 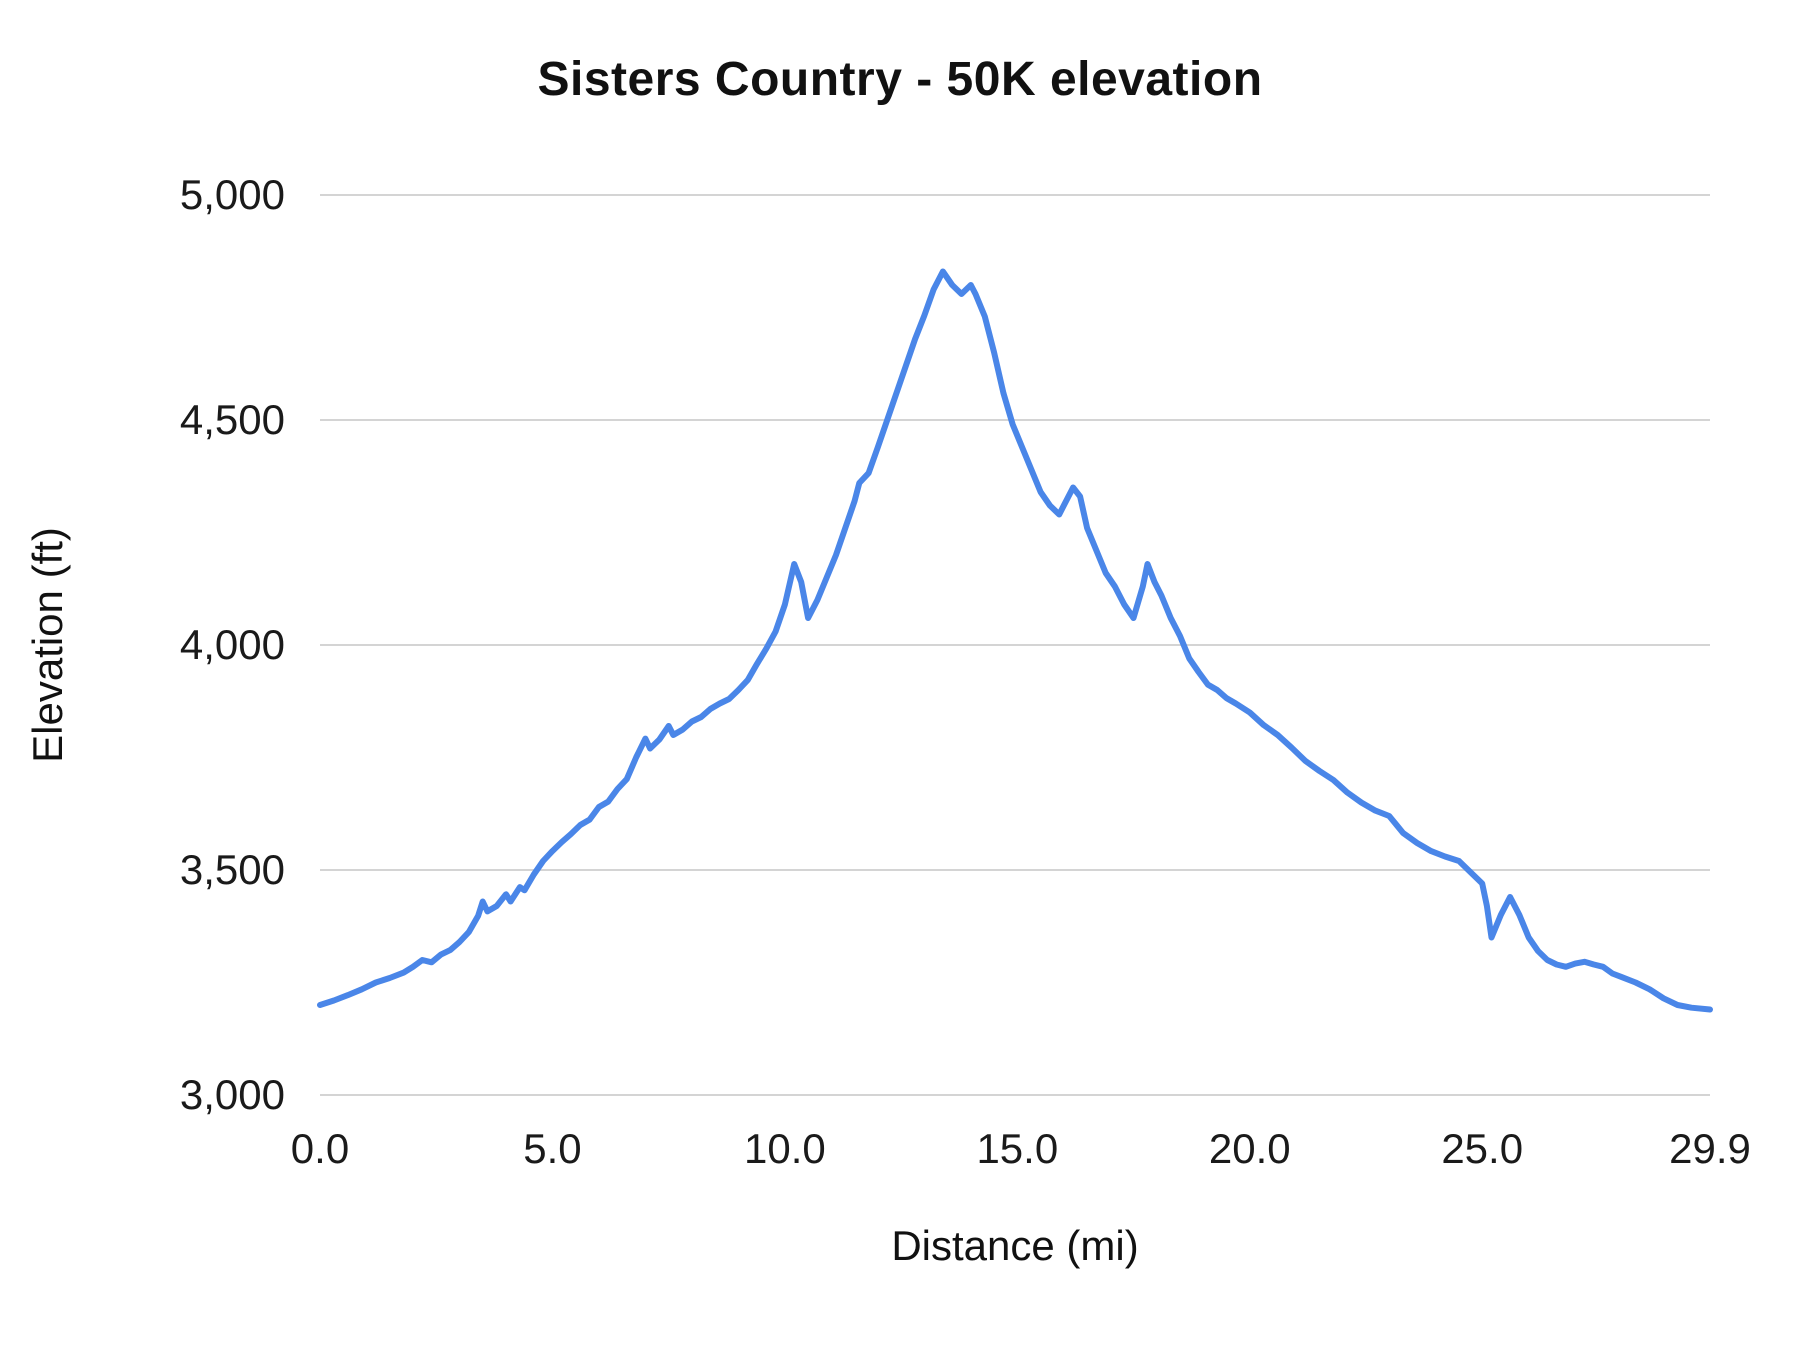 What do you see at coordinates (1710, 1148) in the screenshot?
I see `x-tick-label: 29.9` at bounding box center [1710, 1148].